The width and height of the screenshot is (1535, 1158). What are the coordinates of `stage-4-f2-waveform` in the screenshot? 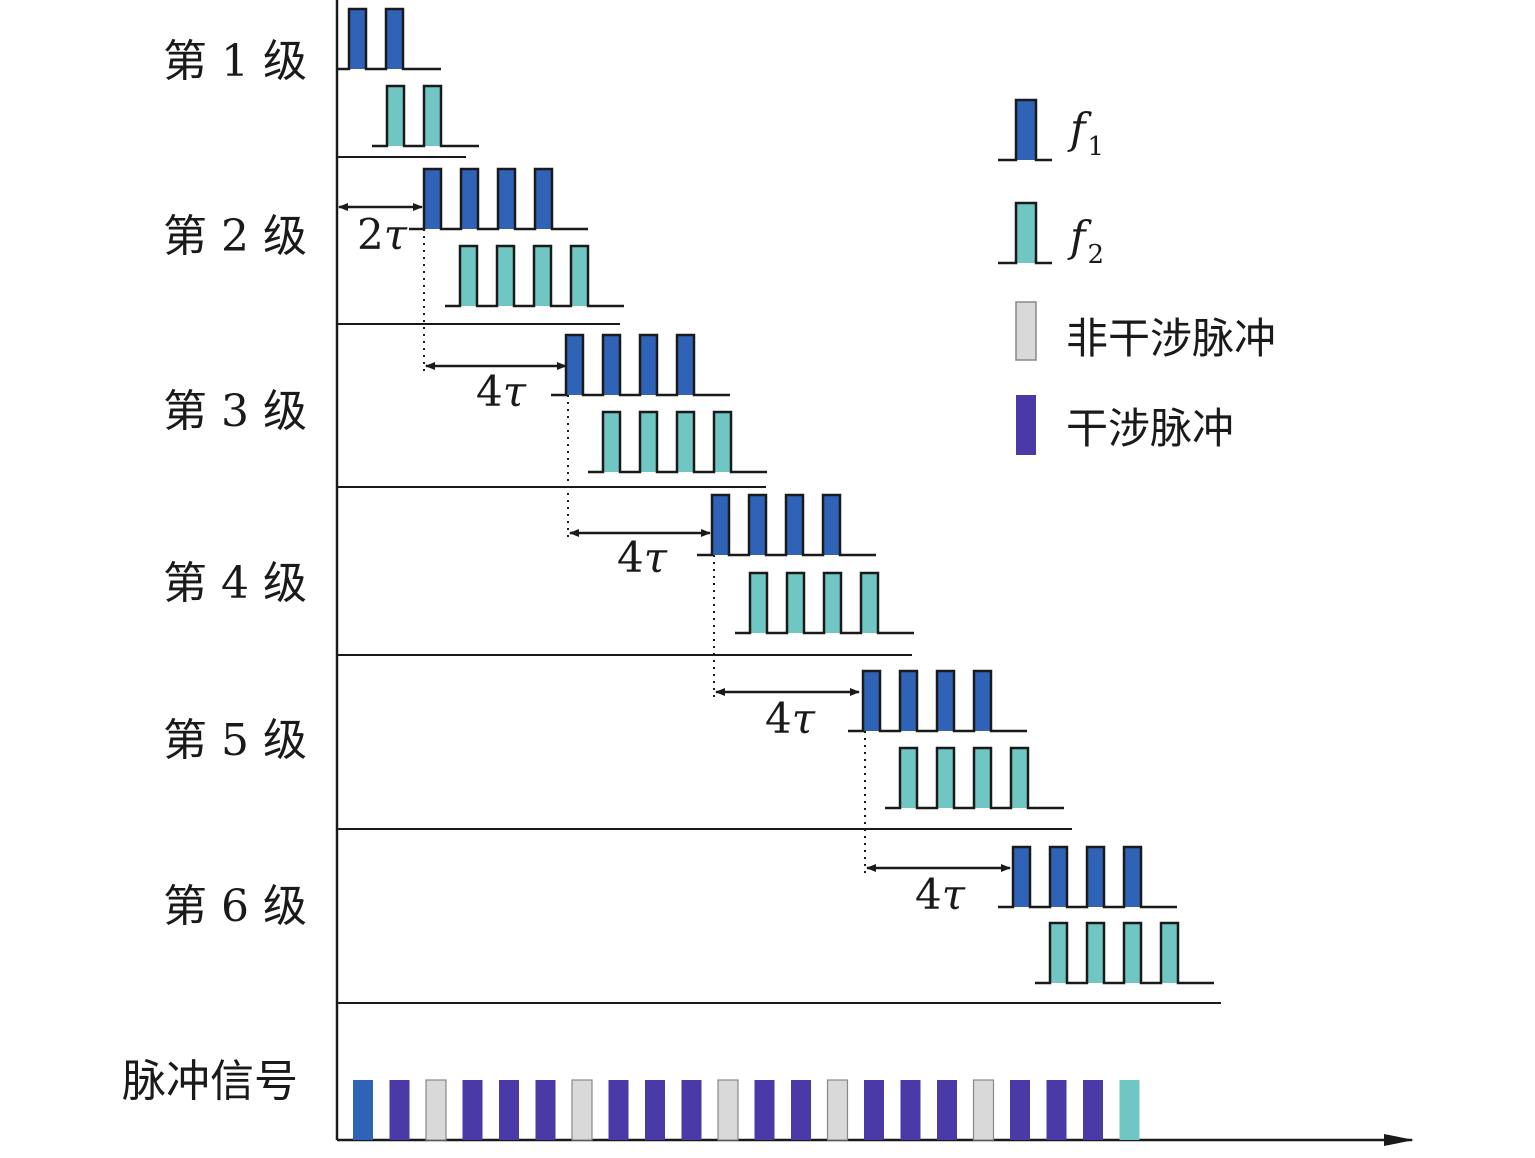 It's located at (824, 603).